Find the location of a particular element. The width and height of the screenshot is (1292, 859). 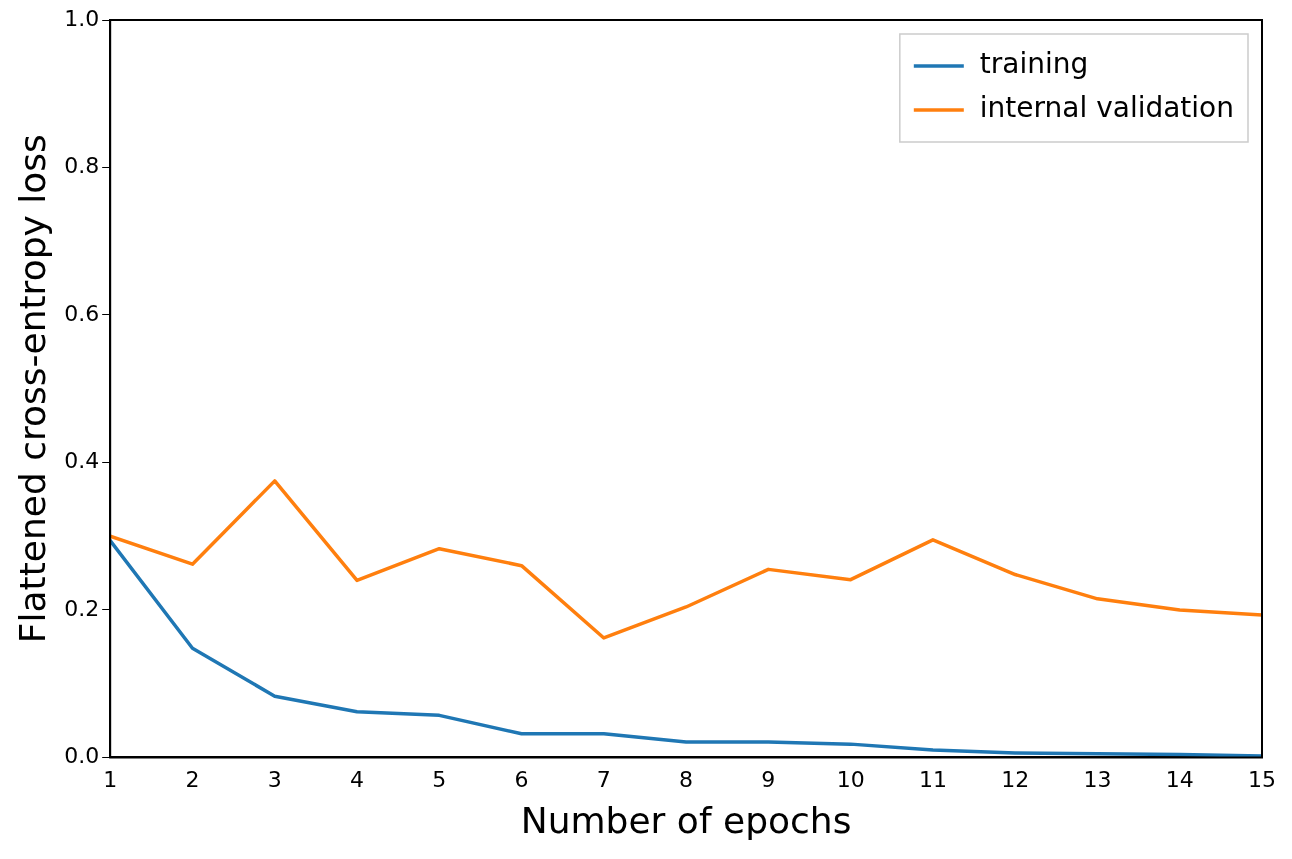

y-tick-label: 0.8 is located at coordinates (82, 166).